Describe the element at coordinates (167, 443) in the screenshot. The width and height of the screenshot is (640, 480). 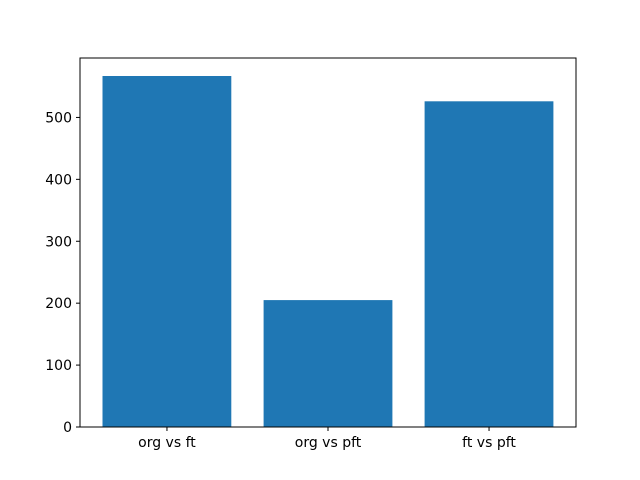
I see `xtick-label-0: org vs ft` at that location.